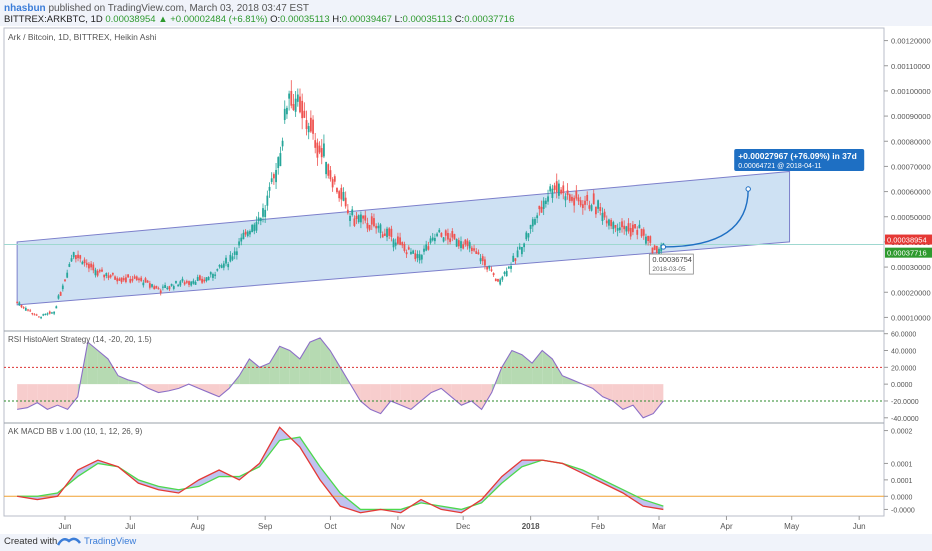 This screenshot has width=932, height=551. What do you see at coordinates (110, 541) in the screenshot?
I see `tradingview-brand: TradingView` at bounding box center [110, 541].